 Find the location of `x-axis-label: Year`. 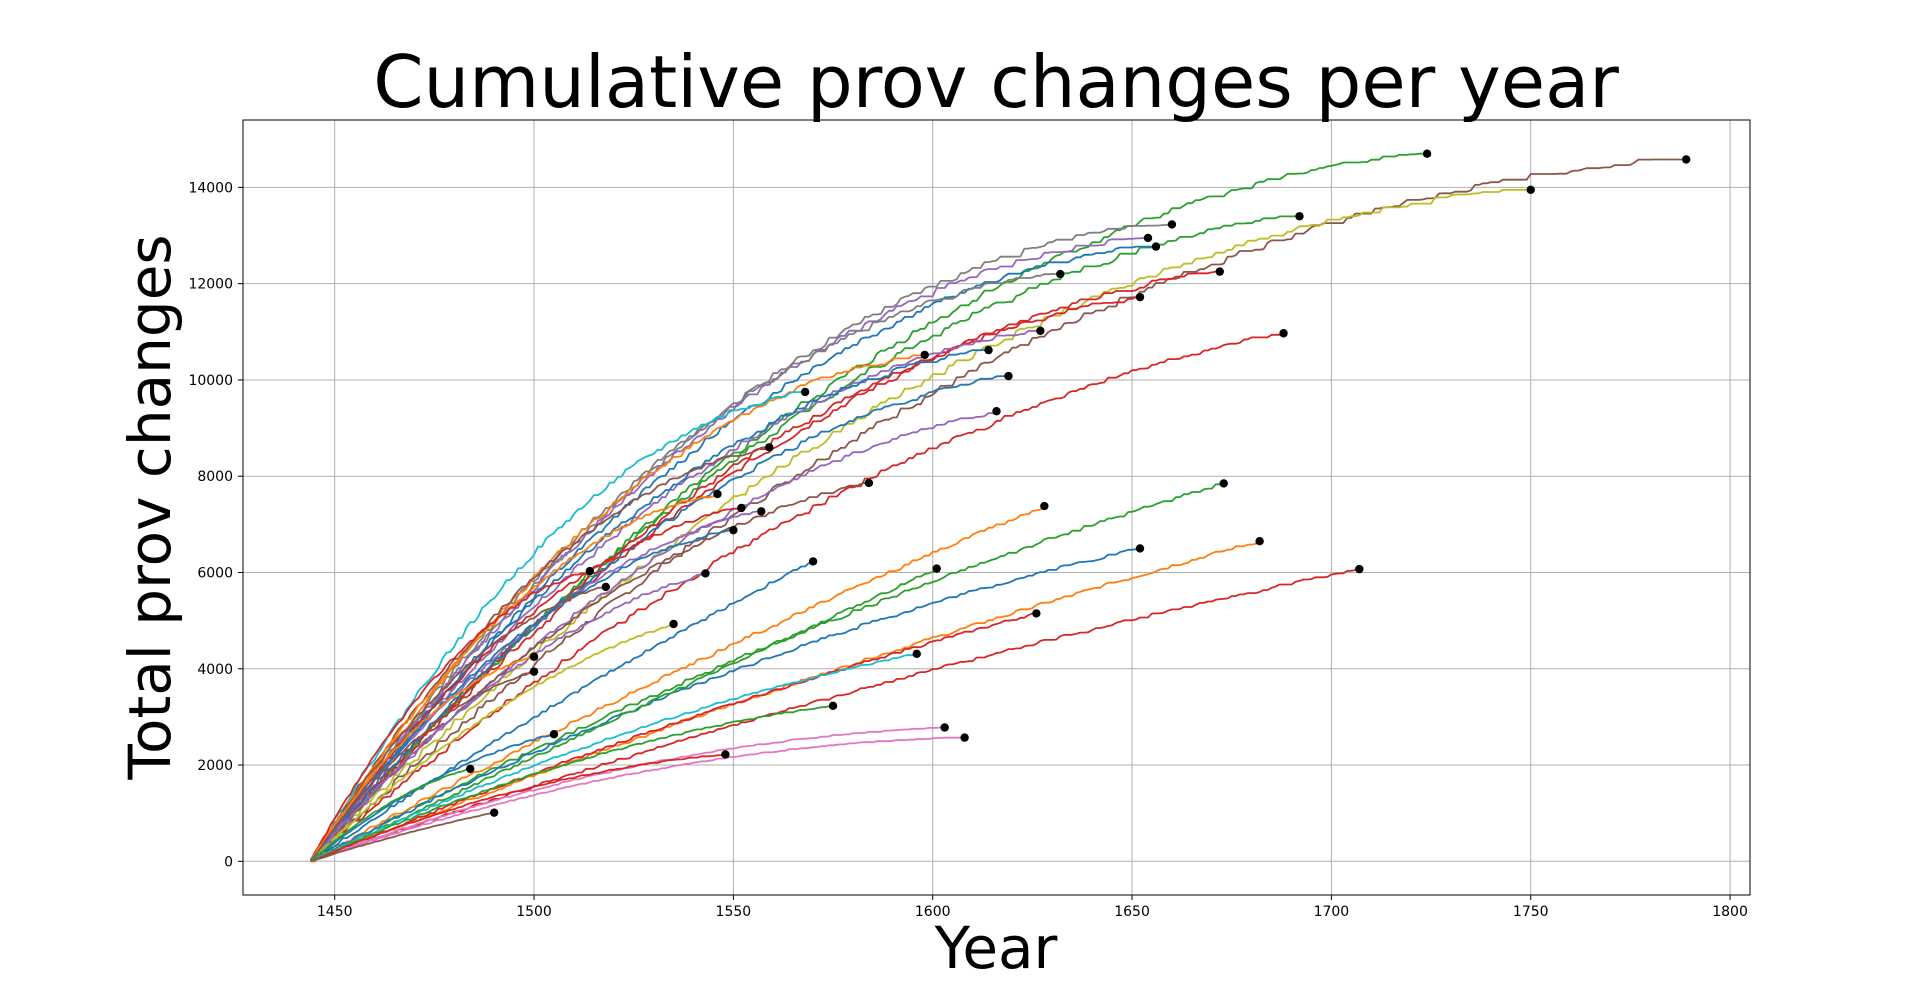

x-axis-label: Year is located at coordinates (996, 948).